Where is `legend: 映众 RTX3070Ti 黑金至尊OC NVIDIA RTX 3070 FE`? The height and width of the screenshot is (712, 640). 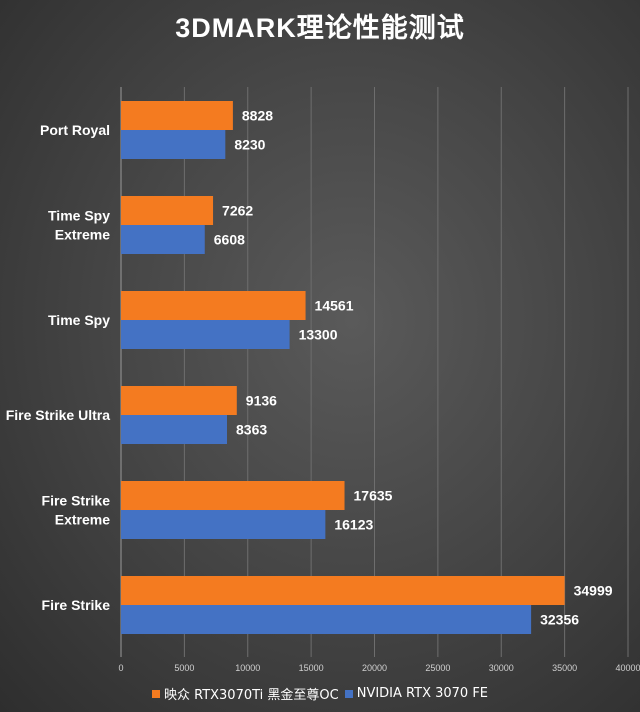 legend: 映众 RTX3070Ti 黑金至尊OC NVIDIA RTX 3070 FE is located at coordinates (320, 693).